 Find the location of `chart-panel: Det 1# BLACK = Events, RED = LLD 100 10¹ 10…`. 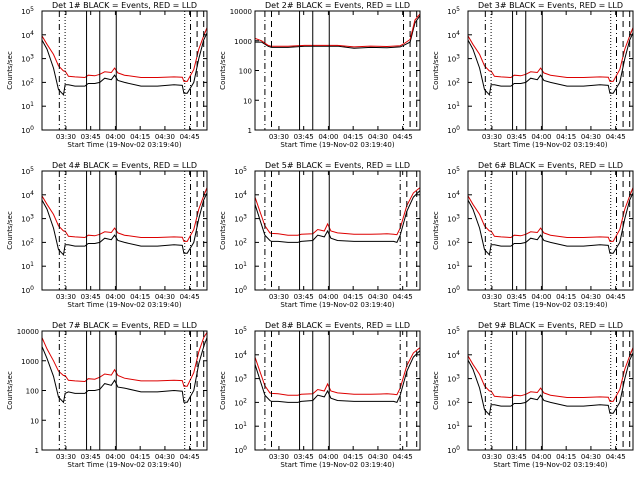

chart-panel: Det 1# BLACK = Events, RED = LLD 100 10¹ 10… is located at coordinates (107, 75).